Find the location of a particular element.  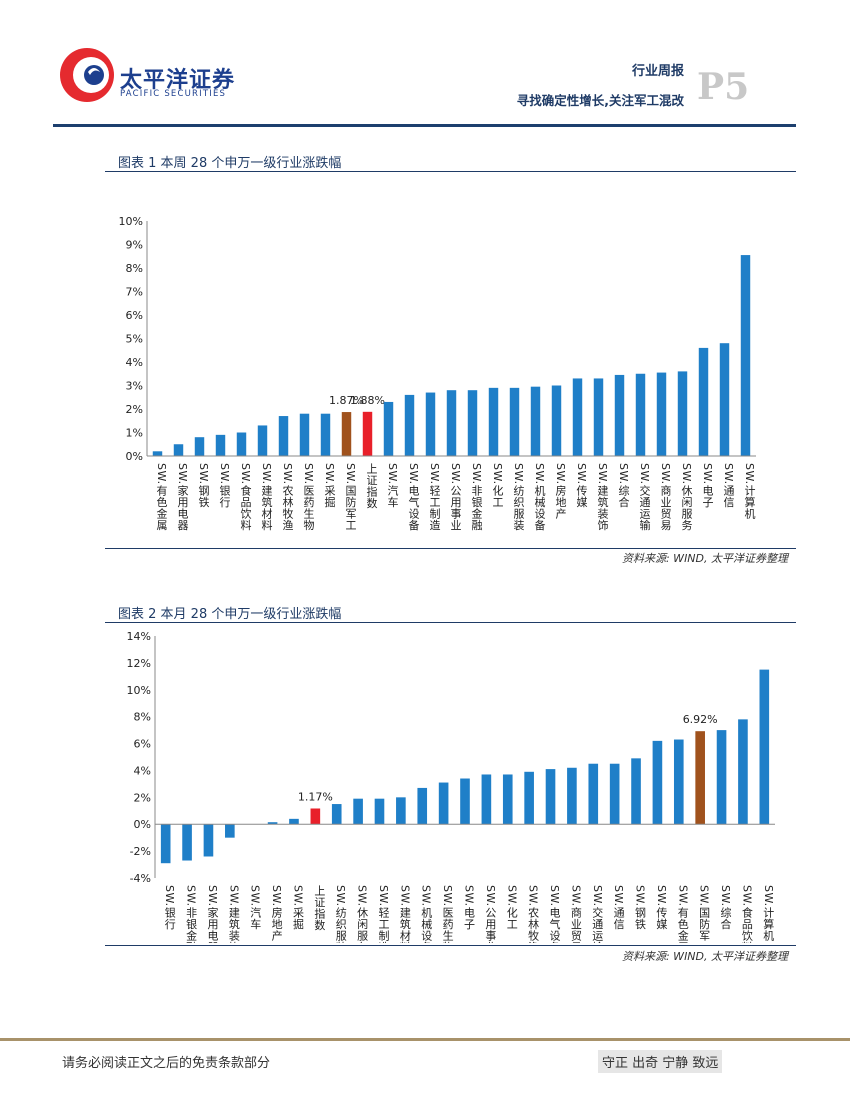

y-tick-label: -2% is located at coordinates (140, 851).